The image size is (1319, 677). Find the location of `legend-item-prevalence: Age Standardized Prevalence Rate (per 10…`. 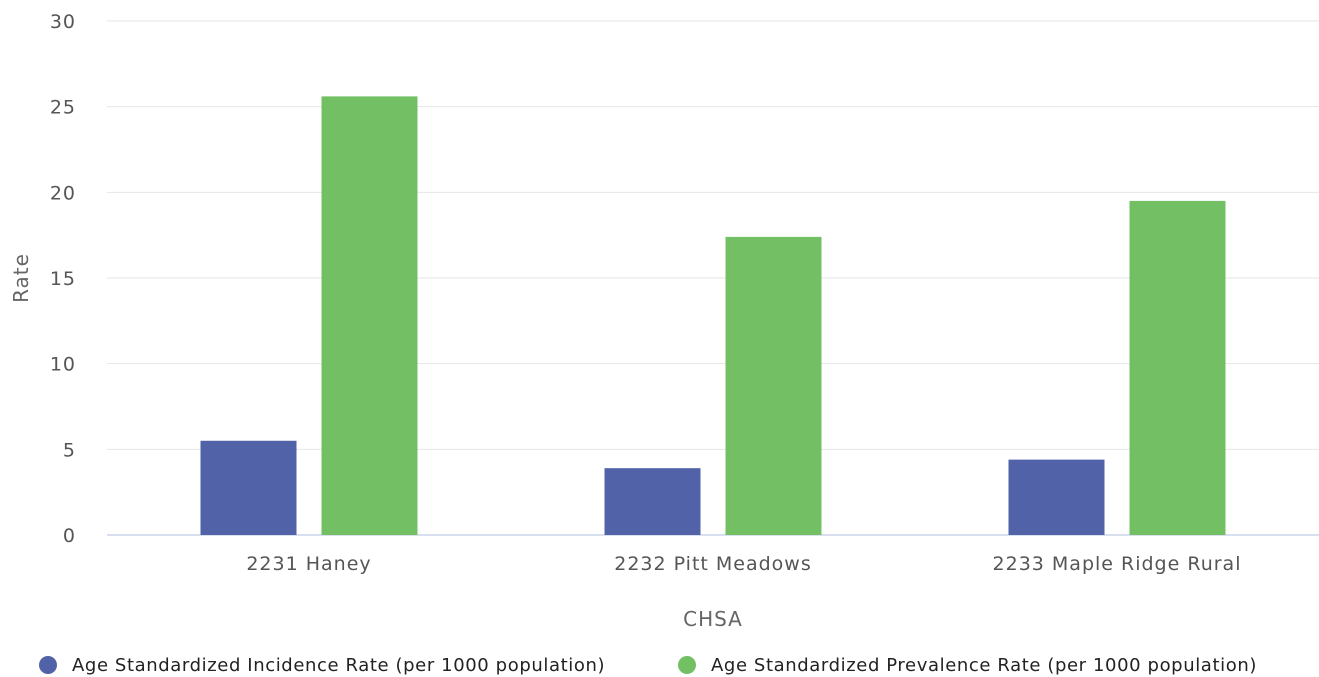

legend-item-prevalence: Age Standardized Prevalence Rate (per 10… is located at coordinates (967, 665).